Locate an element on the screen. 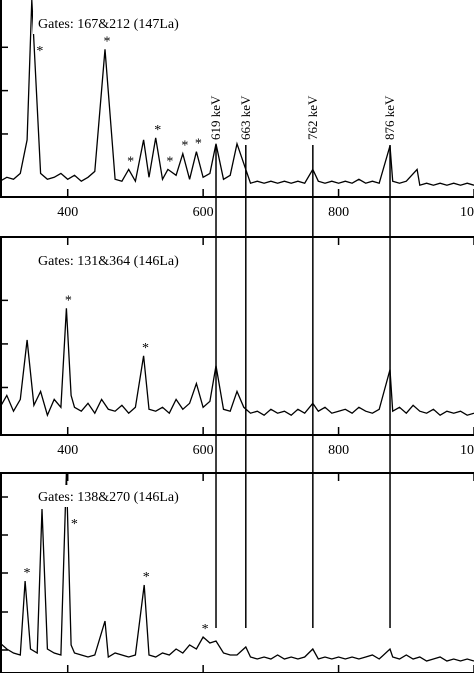 The height and width of the screenshot is (673, 474). panel-title: Gates: 138&270 (146La) is located at coordinates (108, 497).